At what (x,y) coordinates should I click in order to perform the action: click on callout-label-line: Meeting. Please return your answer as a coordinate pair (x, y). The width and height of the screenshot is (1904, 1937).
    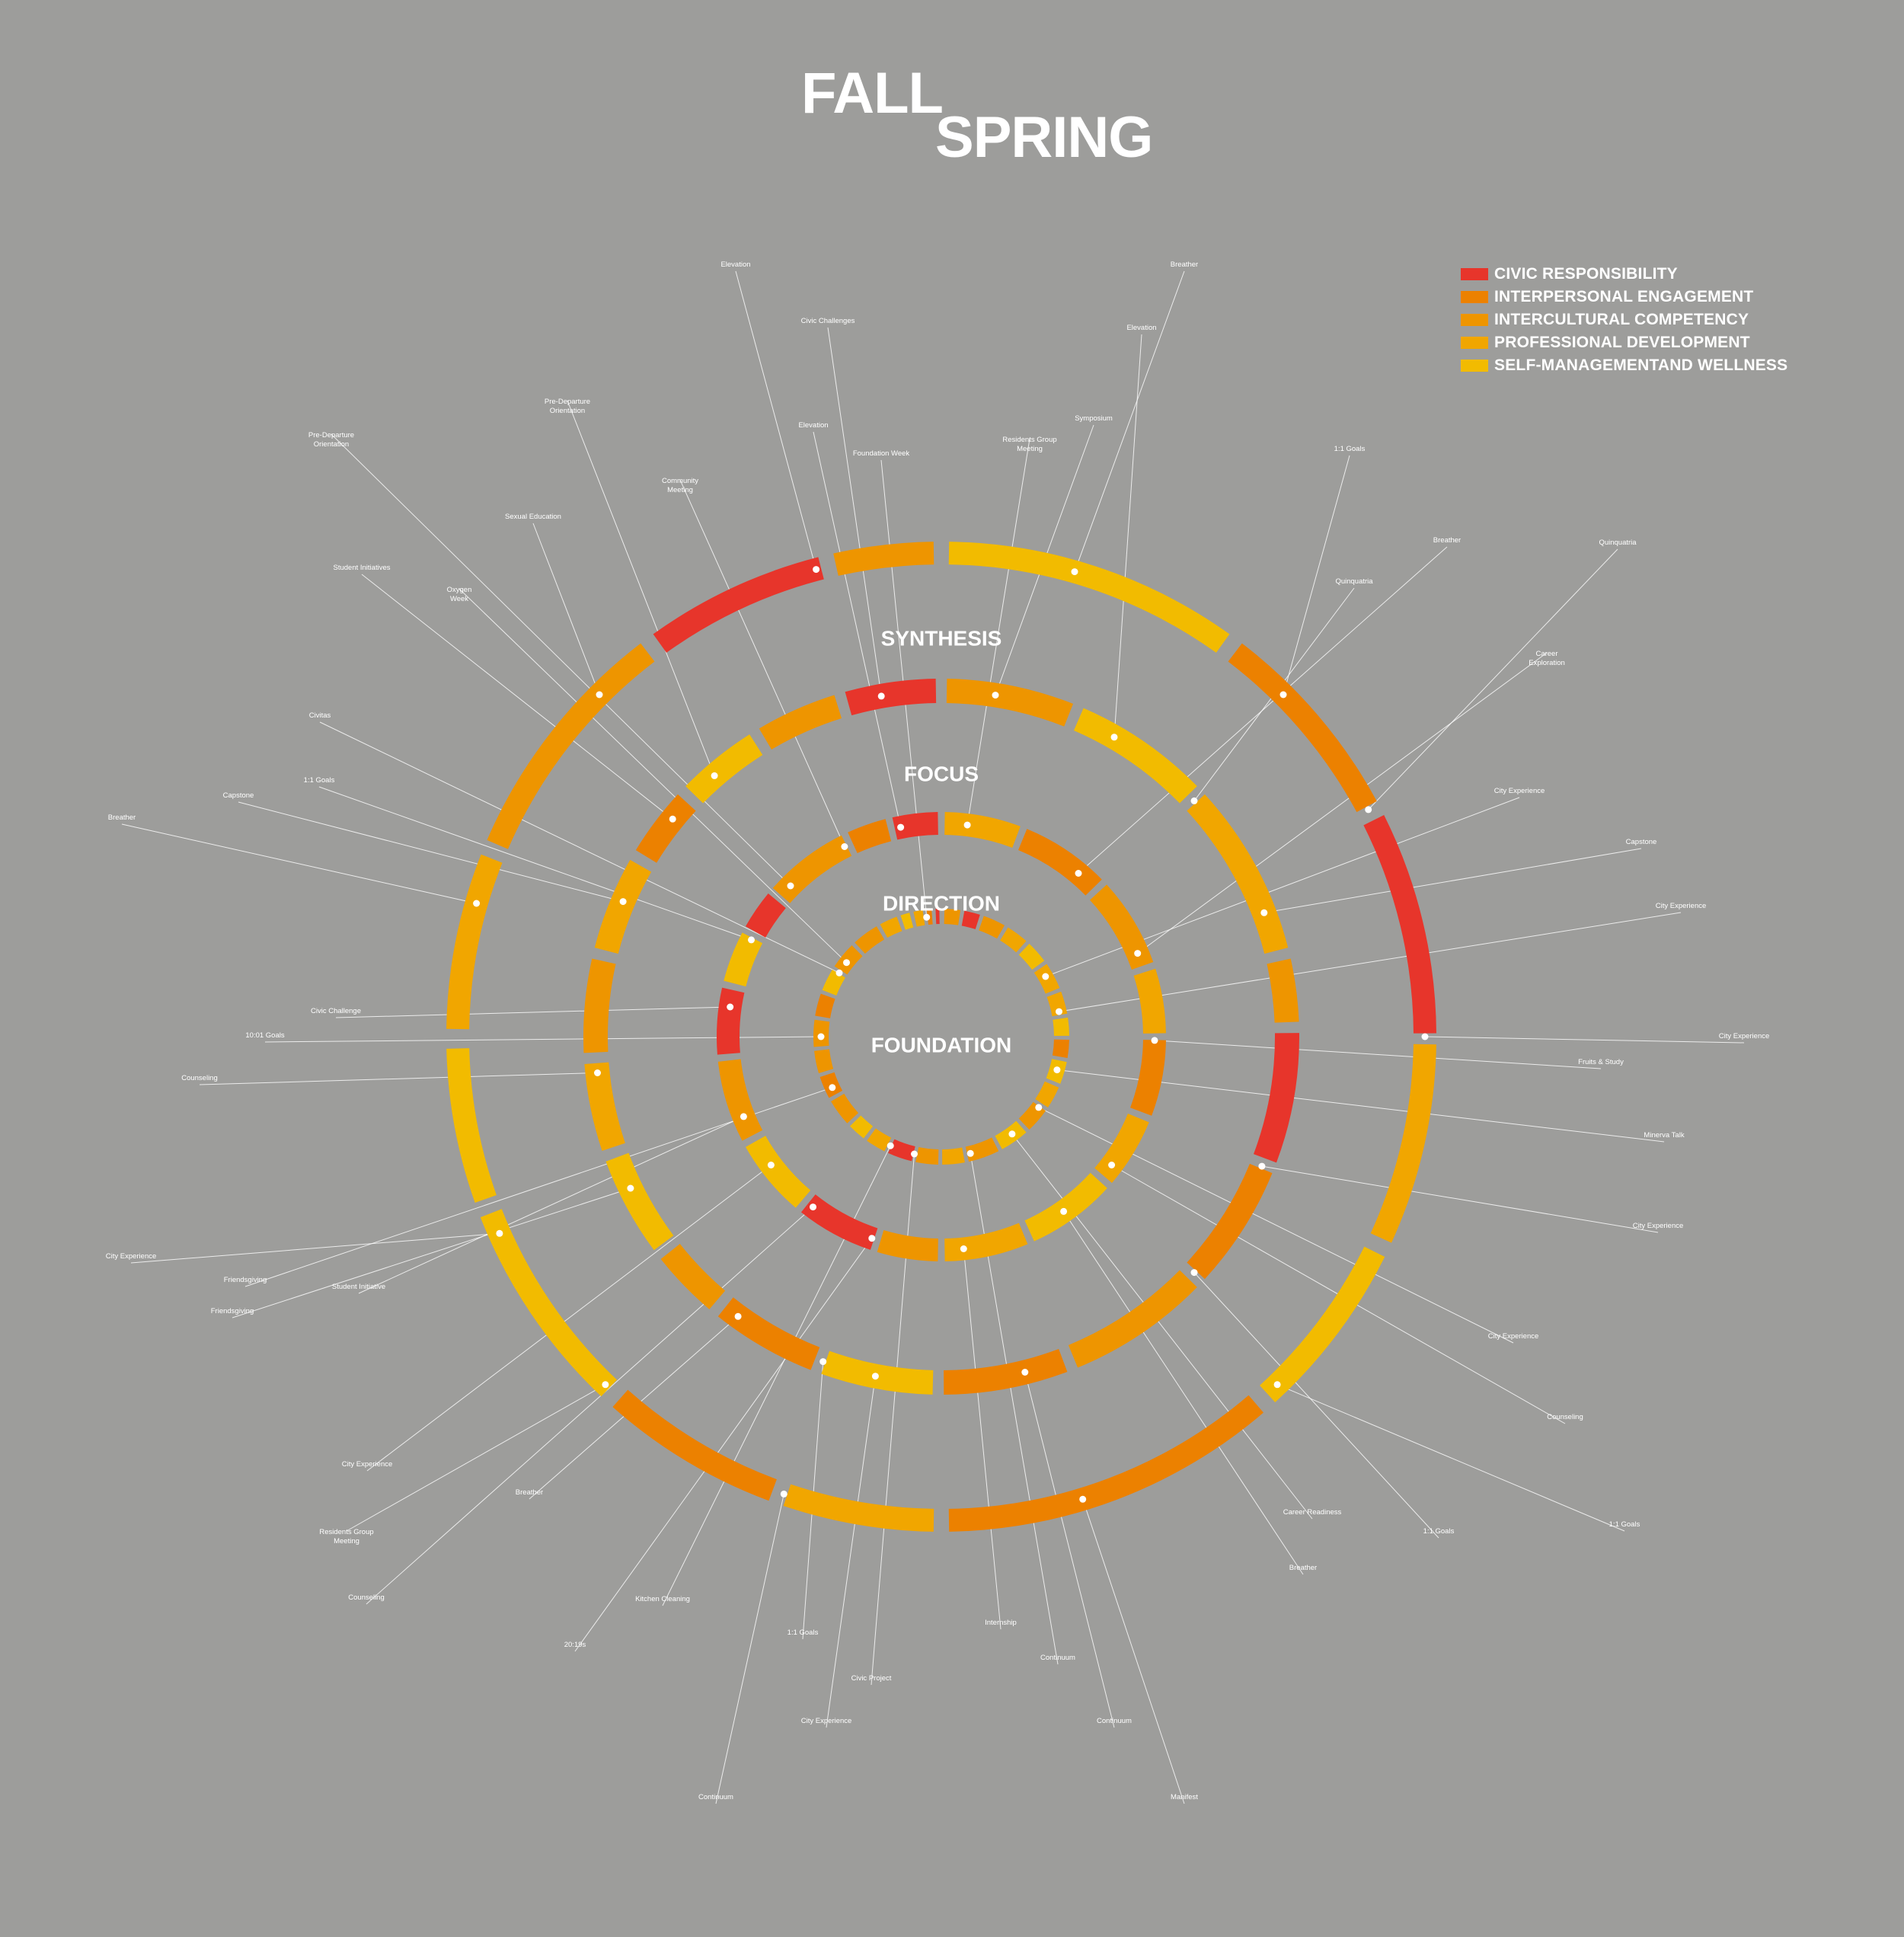
    Looking at the image, I should click on (1030, 449).